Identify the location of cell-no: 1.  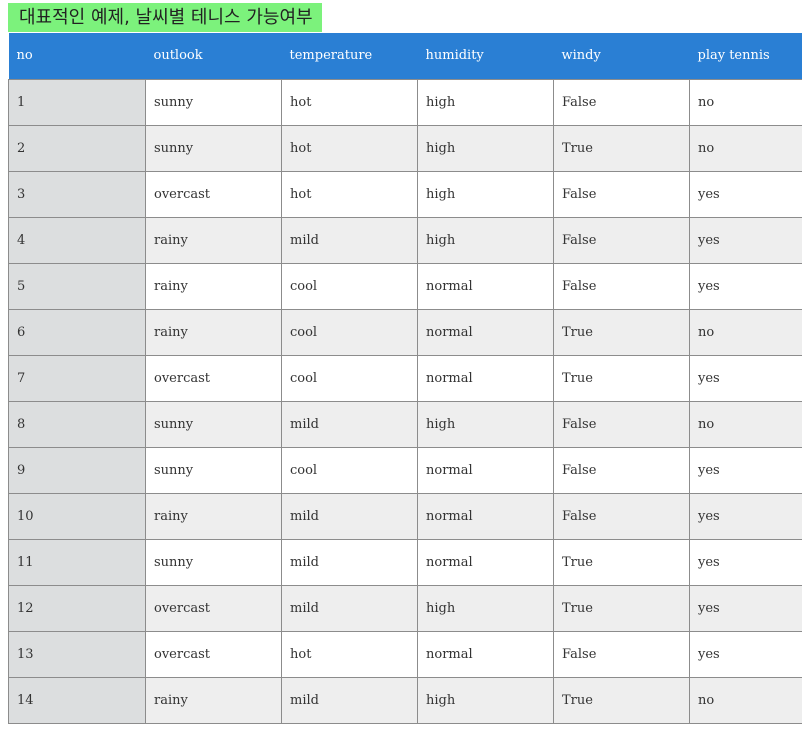
(77, 102).